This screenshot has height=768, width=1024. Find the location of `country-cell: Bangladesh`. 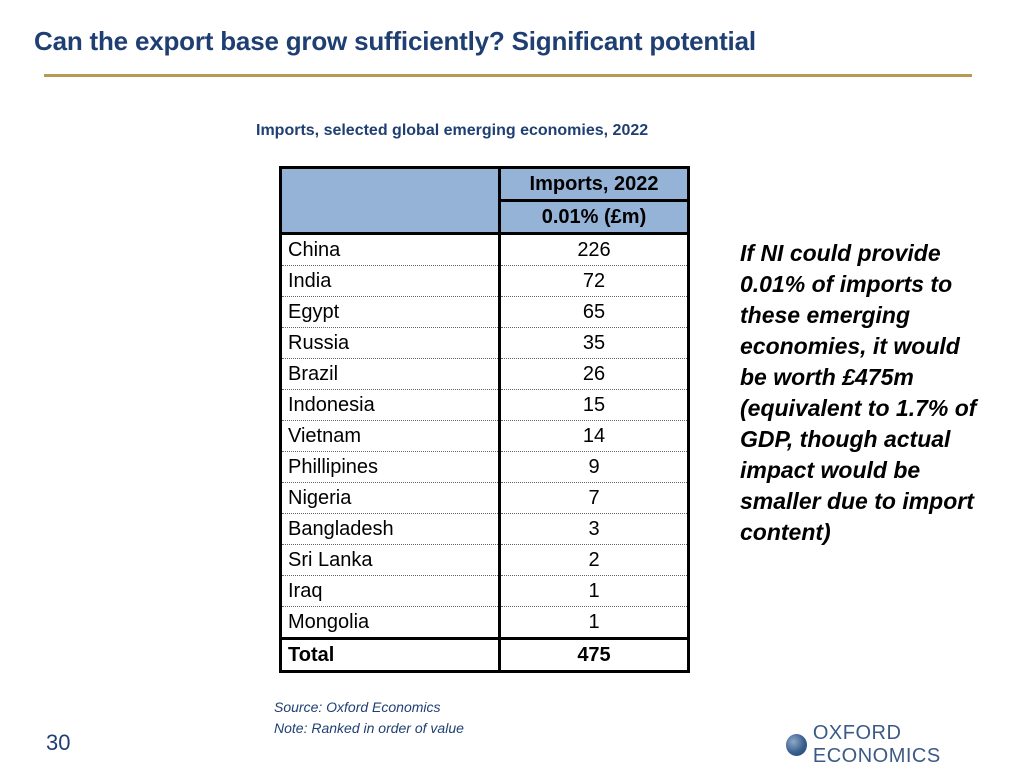

country-cell: Bangladesh is located at coordinates (390, 529).